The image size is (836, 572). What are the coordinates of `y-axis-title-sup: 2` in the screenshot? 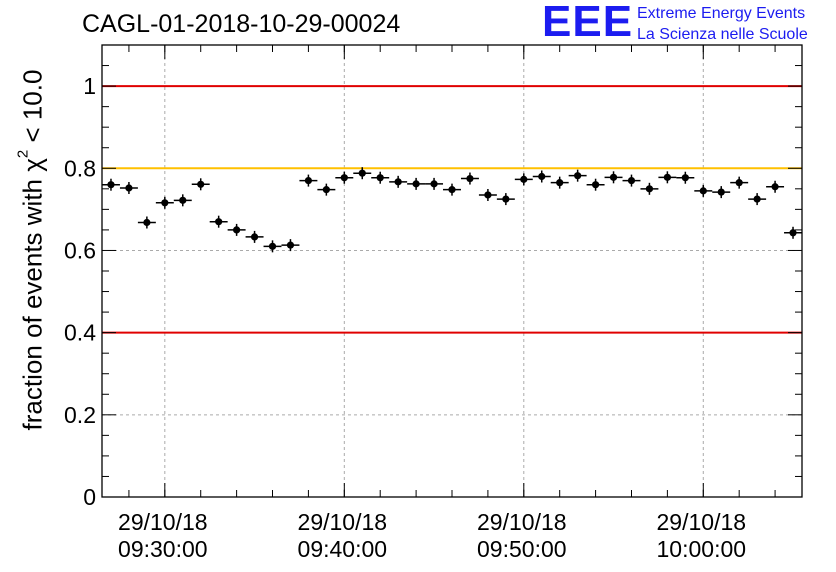 It's located at (23, 154).